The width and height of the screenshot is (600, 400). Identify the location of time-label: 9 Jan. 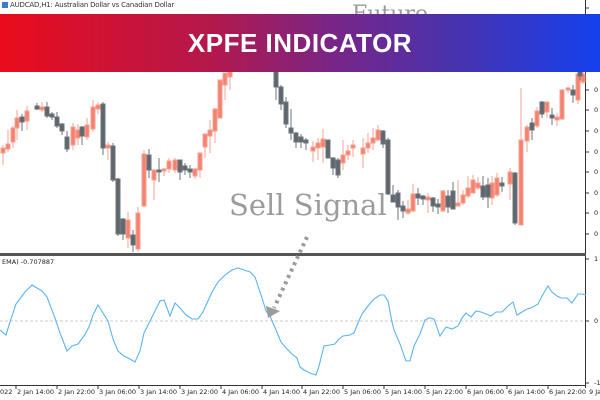
(594, 392).